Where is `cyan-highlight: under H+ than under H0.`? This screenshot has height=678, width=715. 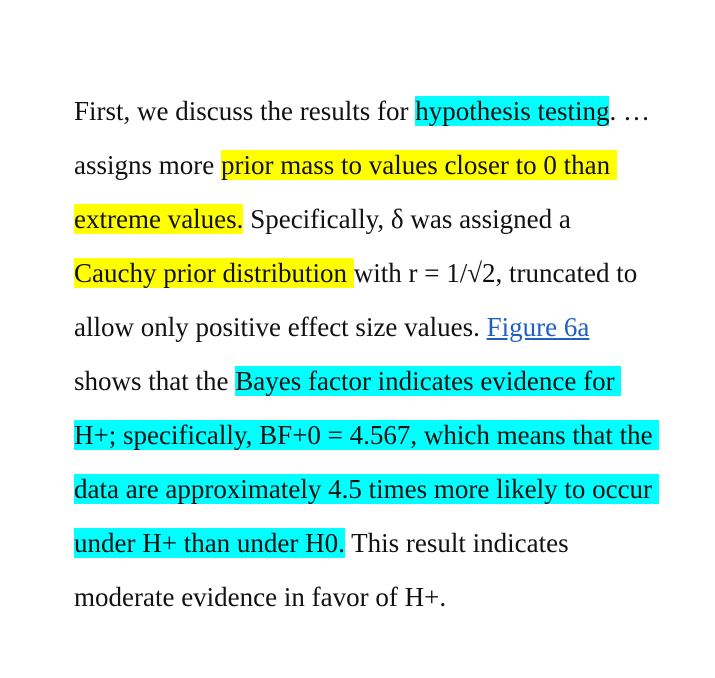 cyan-highlight: under H+ than under H0. is located at coordinates (209, 543).